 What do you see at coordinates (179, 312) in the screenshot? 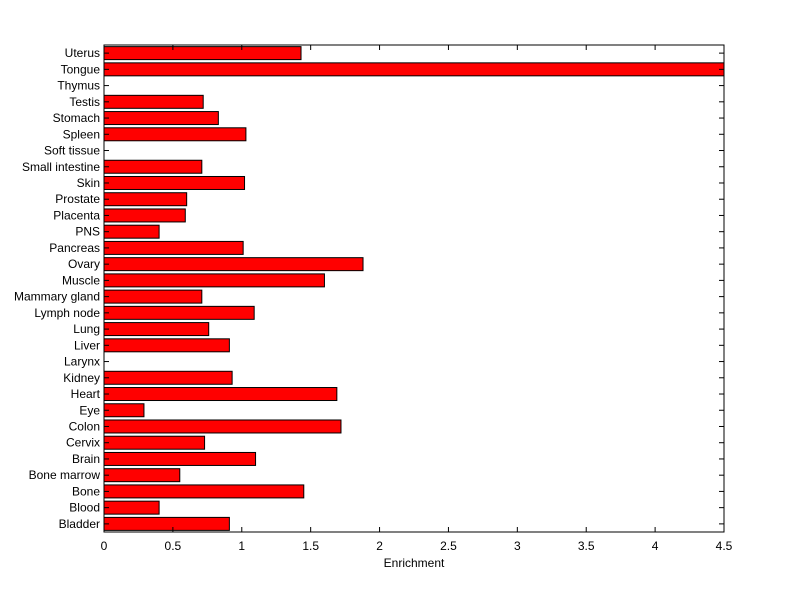
I see `bar-lymph-node` at bounding box center [179, 312].